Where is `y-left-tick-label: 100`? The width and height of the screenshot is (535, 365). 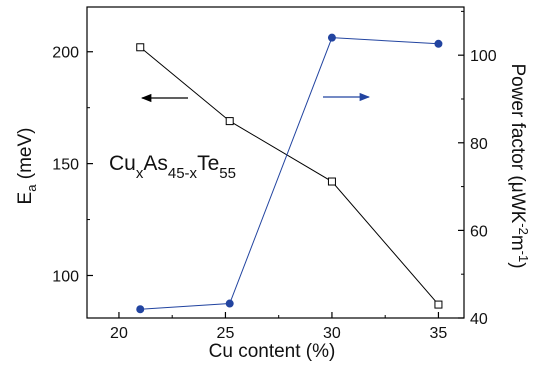 y-left-tick-label: 100 is located at coordinates (65, 276).